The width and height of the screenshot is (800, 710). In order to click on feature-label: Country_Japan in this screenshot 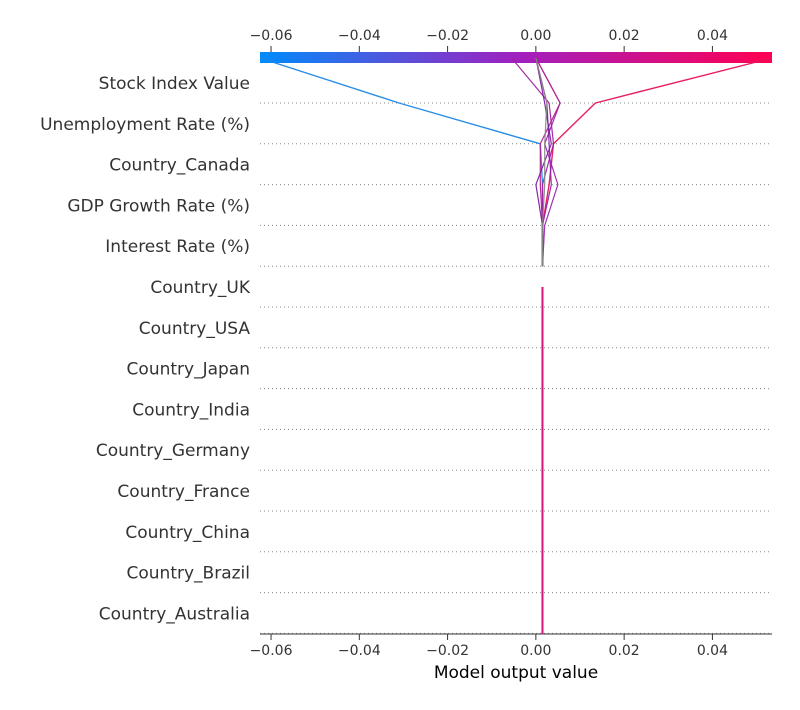, I will do `click(188, 370)`.